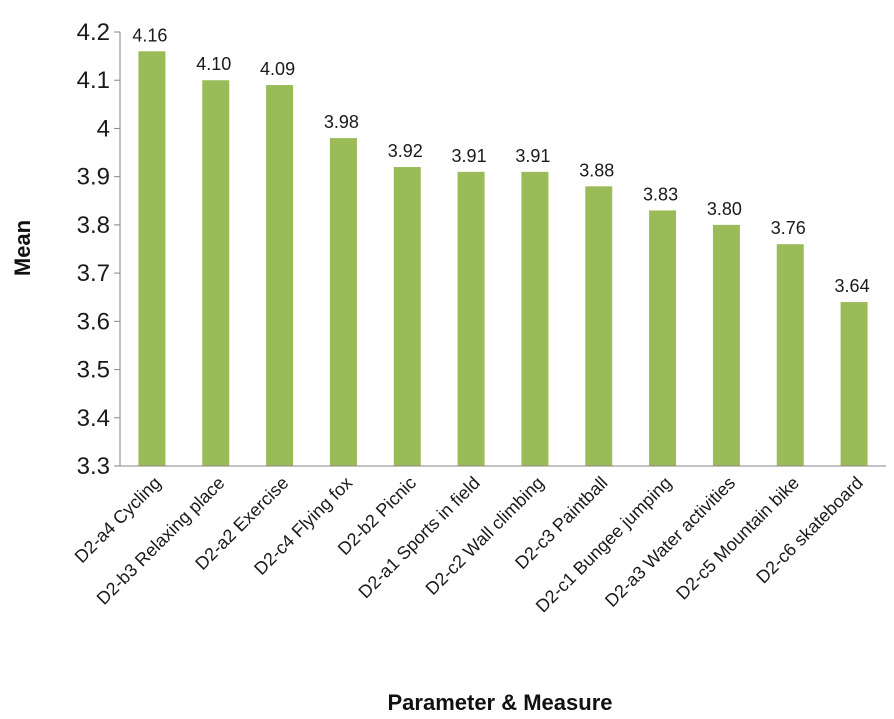 This screenshot has width=894, height=719. I want to click on x-tick-label: D2-c6 skateboard, so click(809, 530).